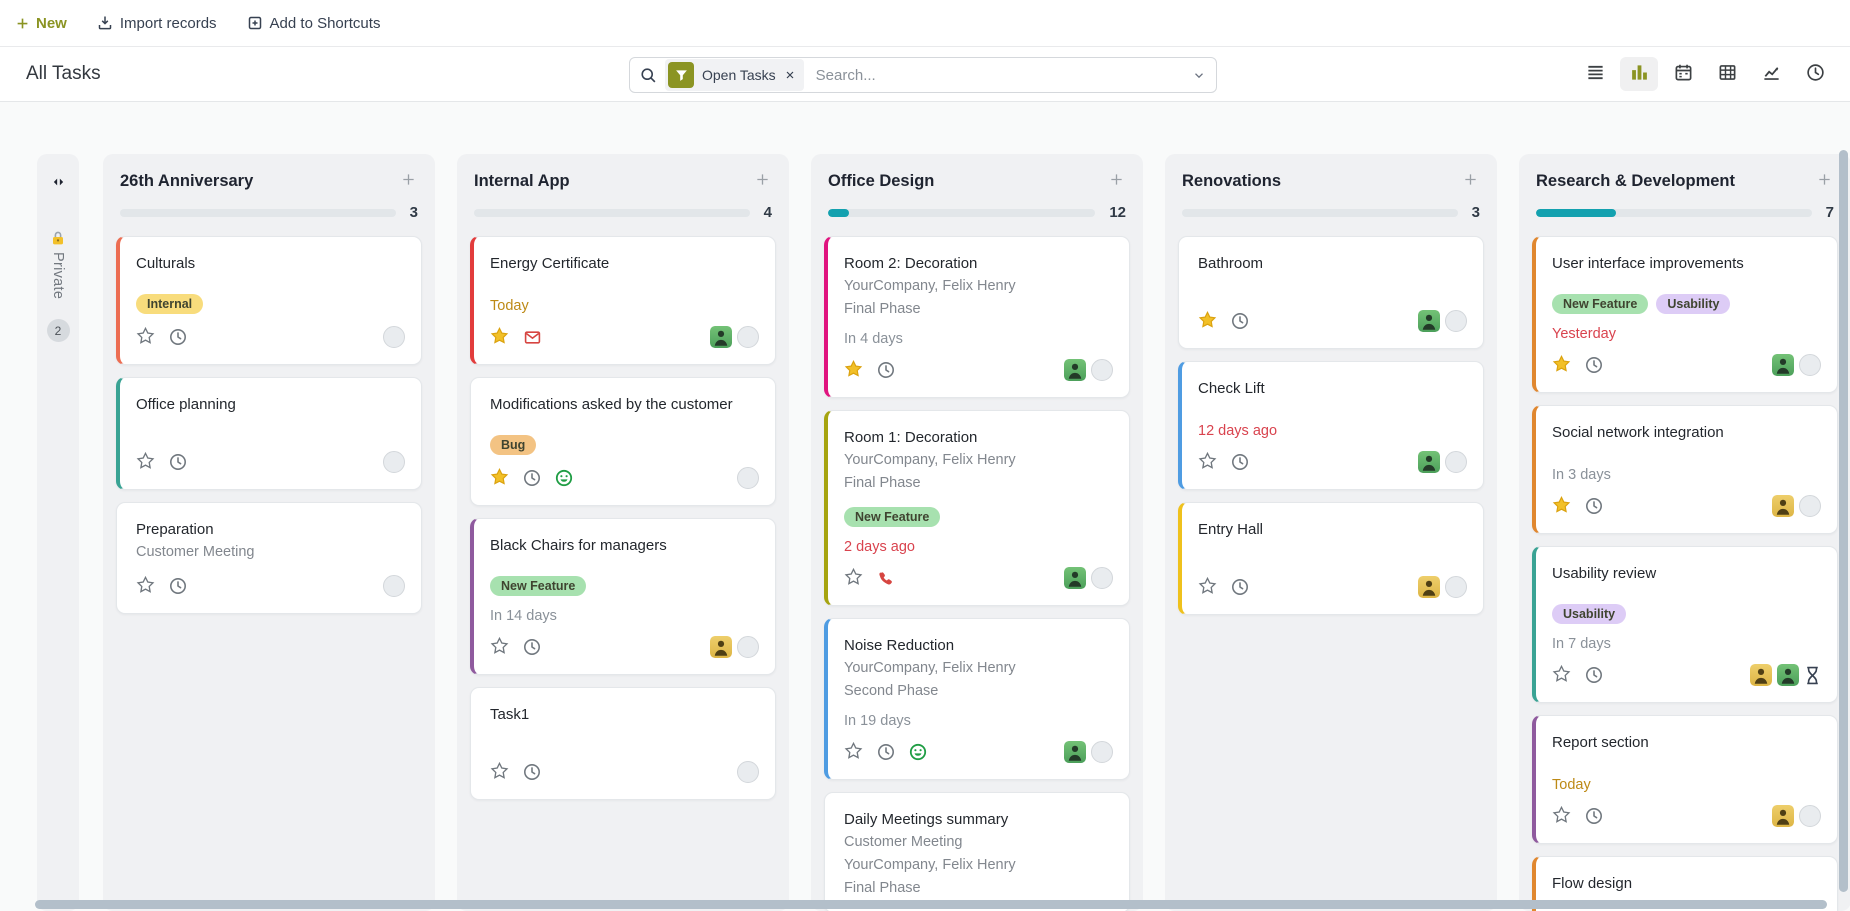  I want to click on list-view-button, so click(1595, 74).